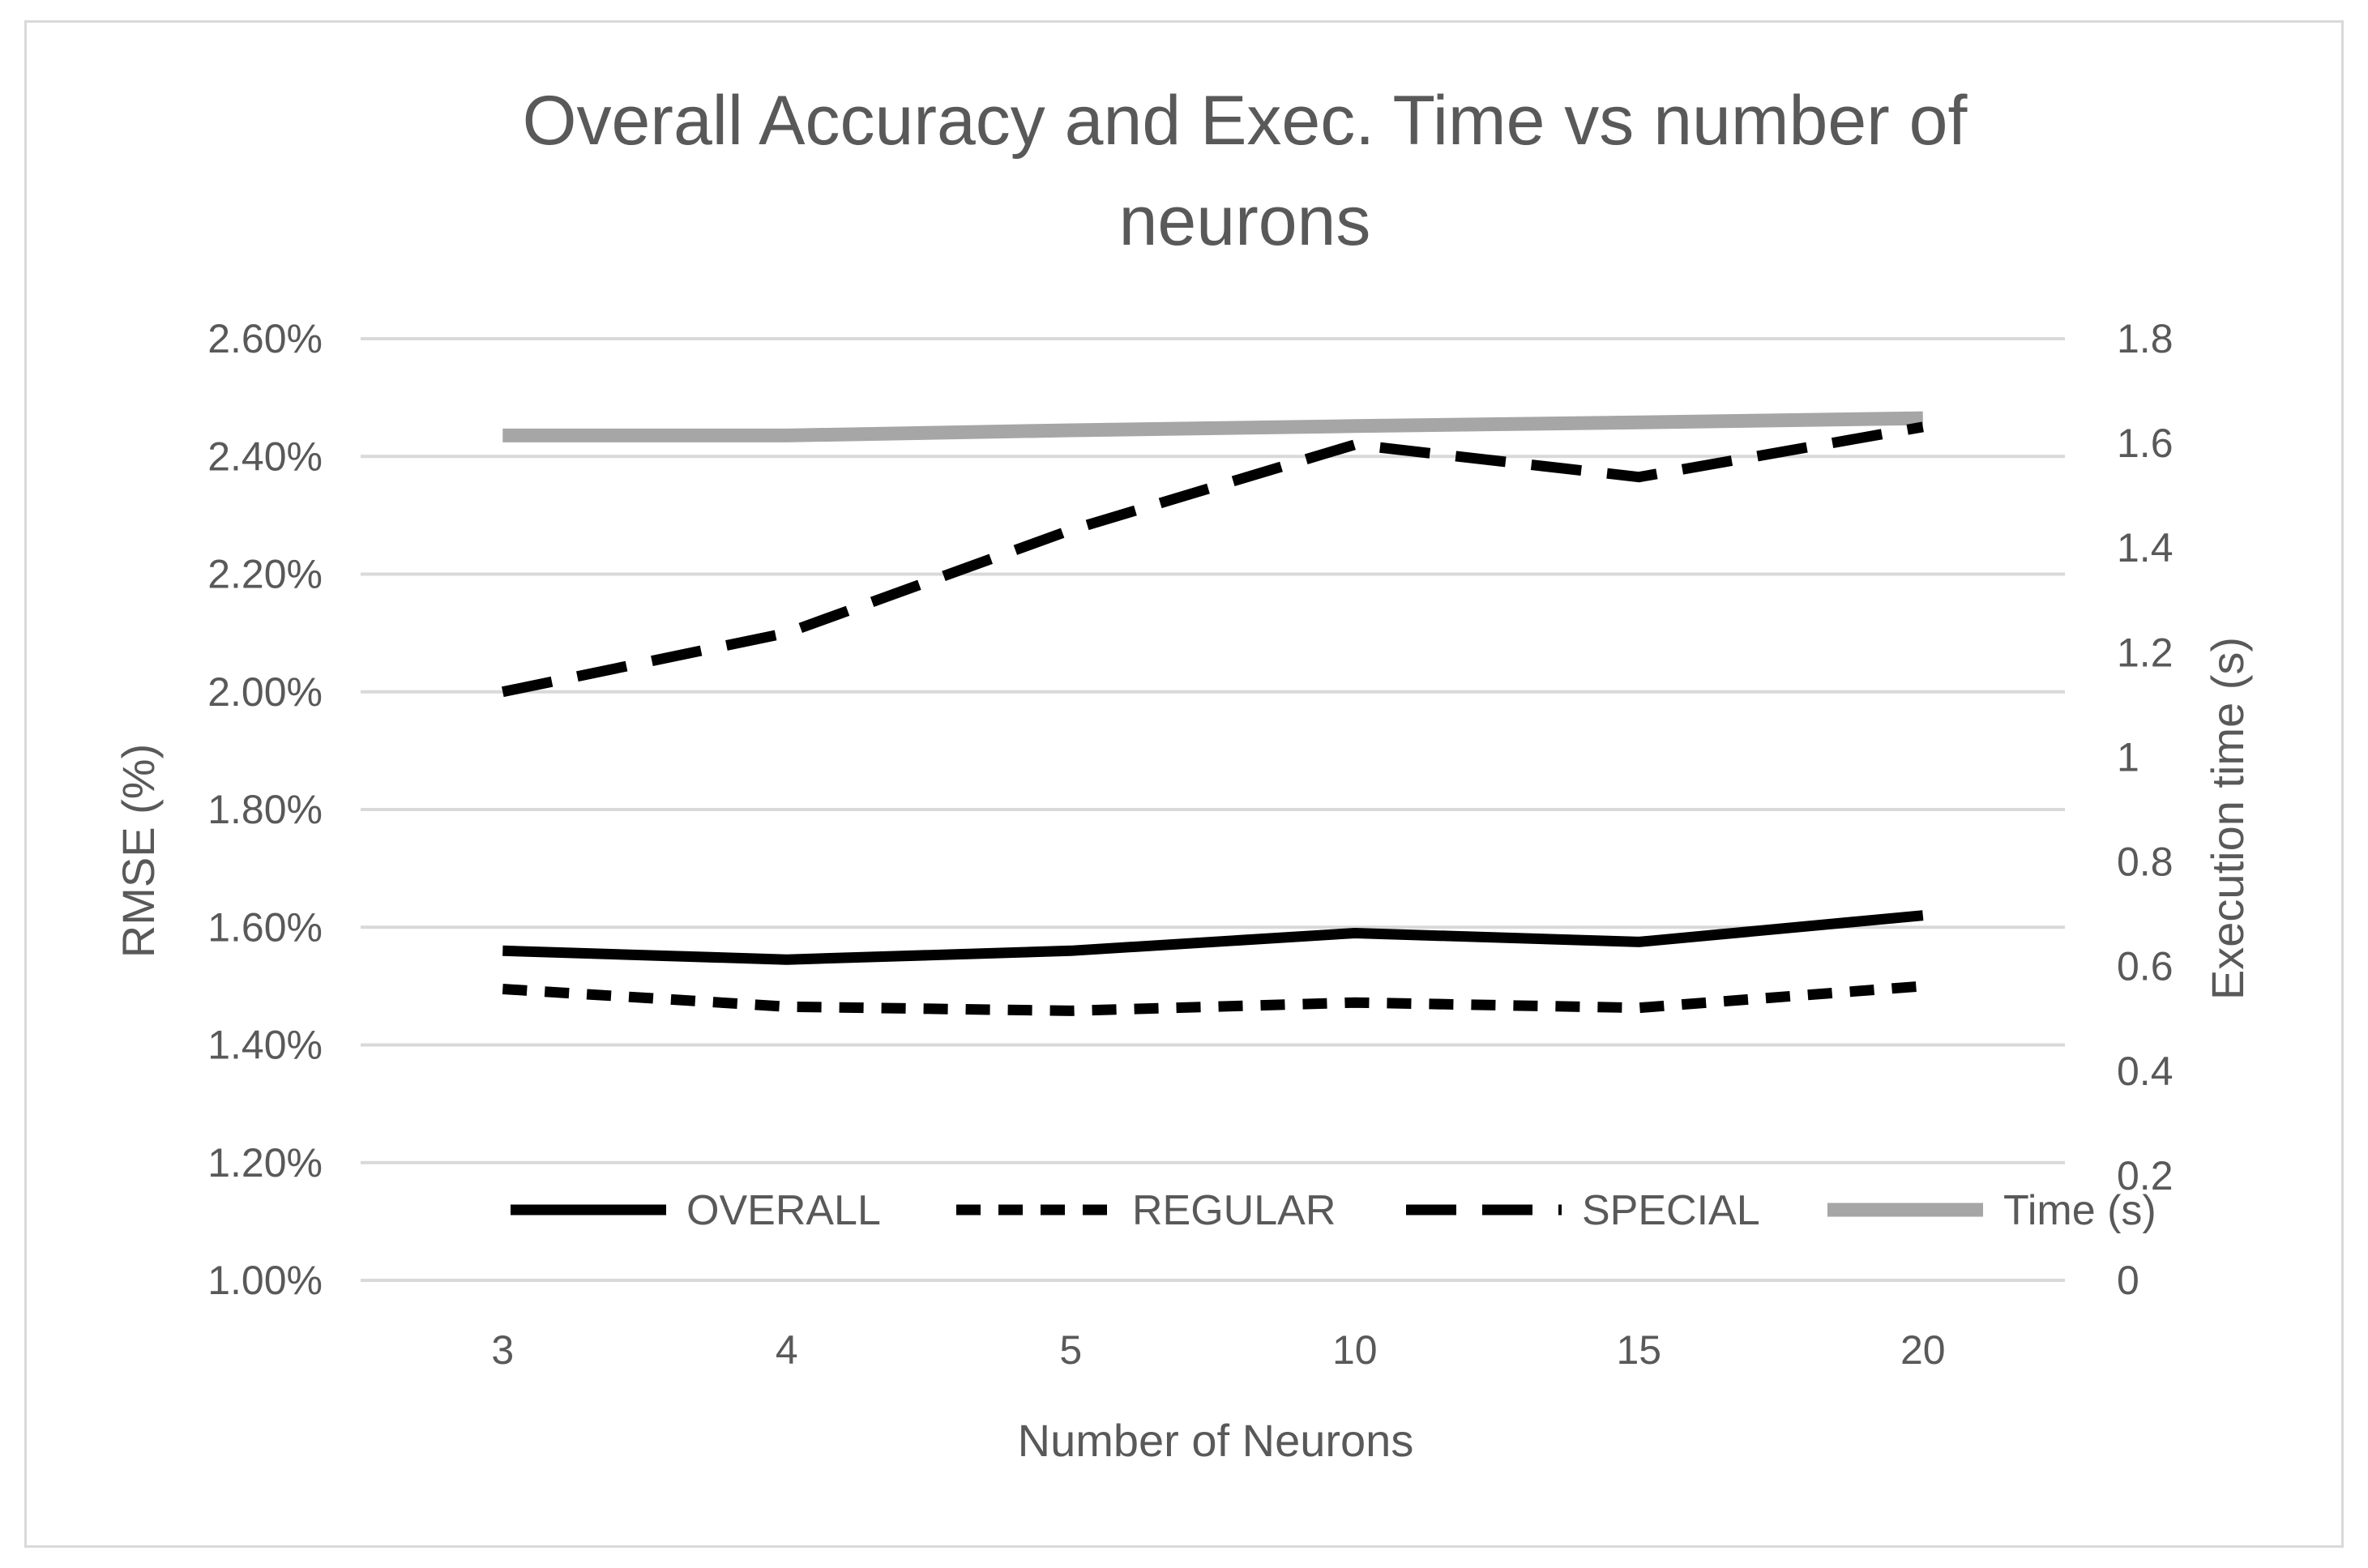 The width and height of the screenshot is (2368, 1568). I want to click on x-tick-label: 4, so click(787, 1350).